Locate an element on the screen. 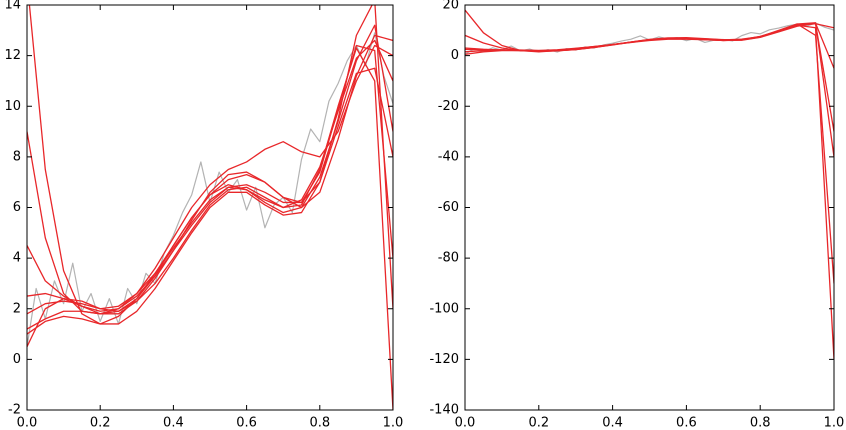  y-tick-label: 6 is located at coordinates (17, 207).